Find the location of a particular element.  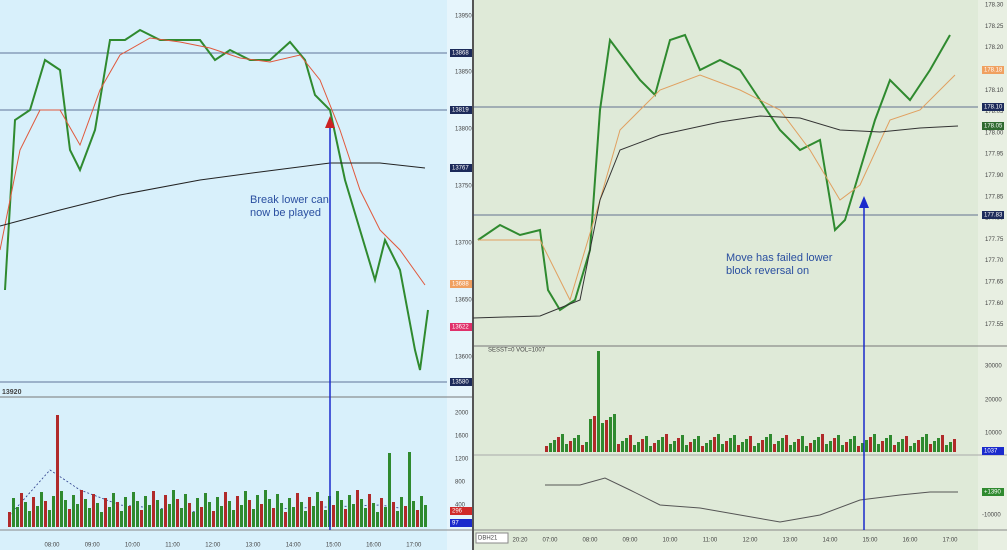

level-tag-text: 178.10 is located at coordinates (993, 108).